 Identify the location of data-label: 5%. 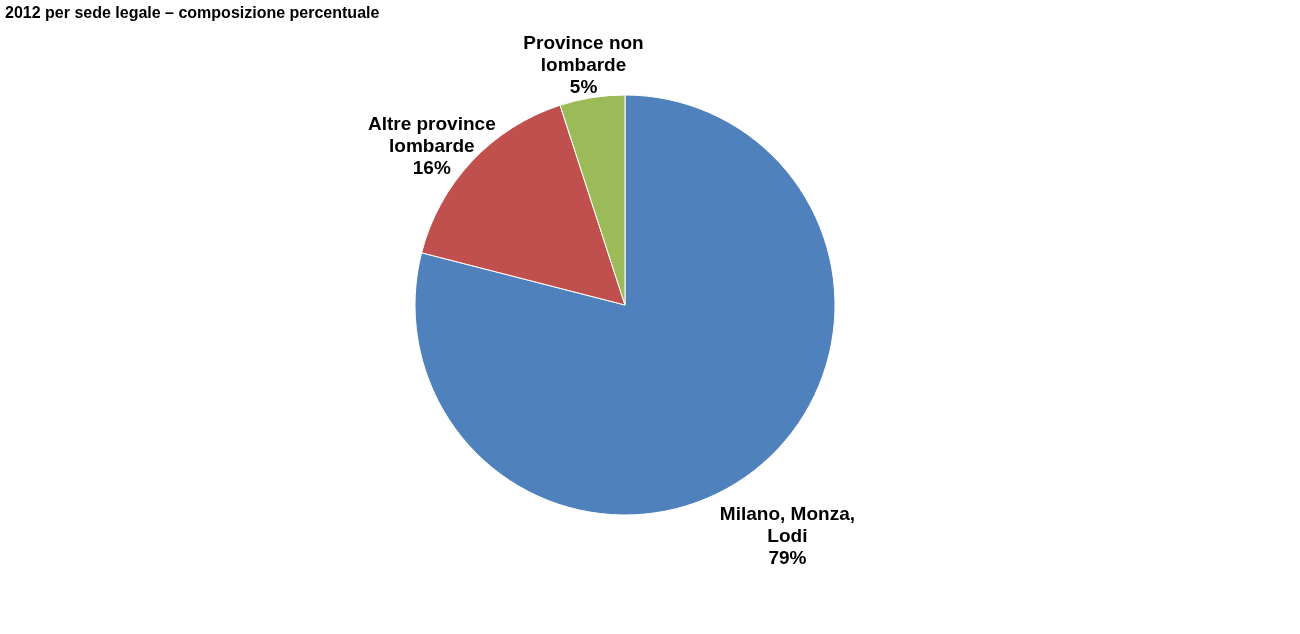
(583, 87).